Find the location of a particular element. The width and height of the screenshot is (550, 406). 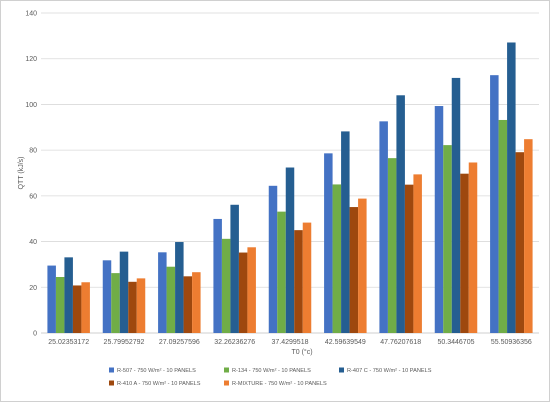

legend-label: R-134 - 750 W/m² - 10 PANELS is located at coordinates (271, 371).